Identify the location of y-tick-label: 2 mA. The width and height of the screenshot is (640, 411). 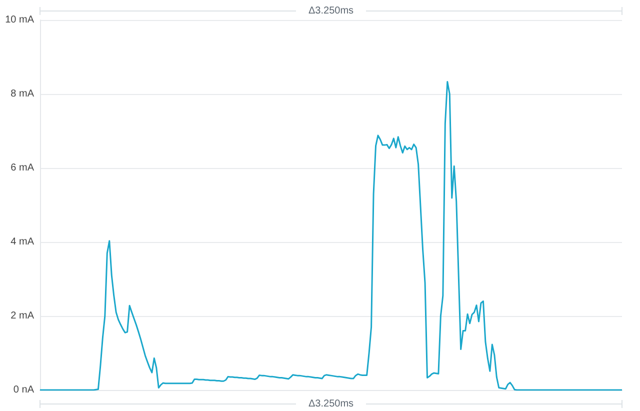
(22, 316).